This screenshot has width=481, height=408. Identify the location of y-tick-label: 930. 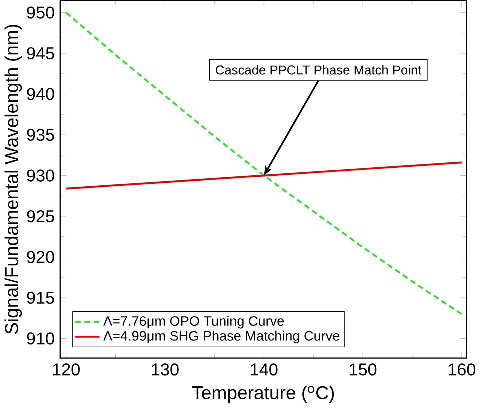
(40, 176).